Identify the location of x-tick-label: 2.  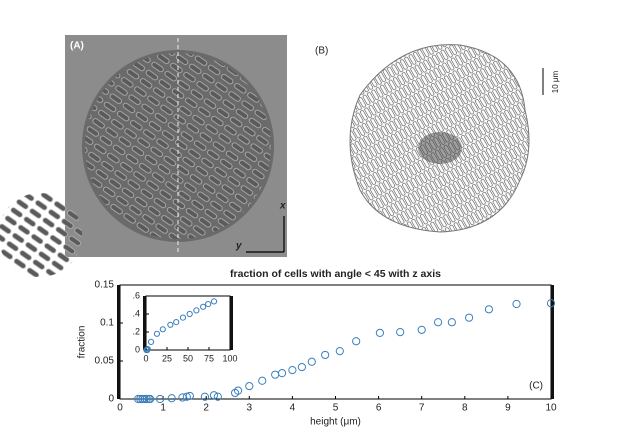
(206, 408).